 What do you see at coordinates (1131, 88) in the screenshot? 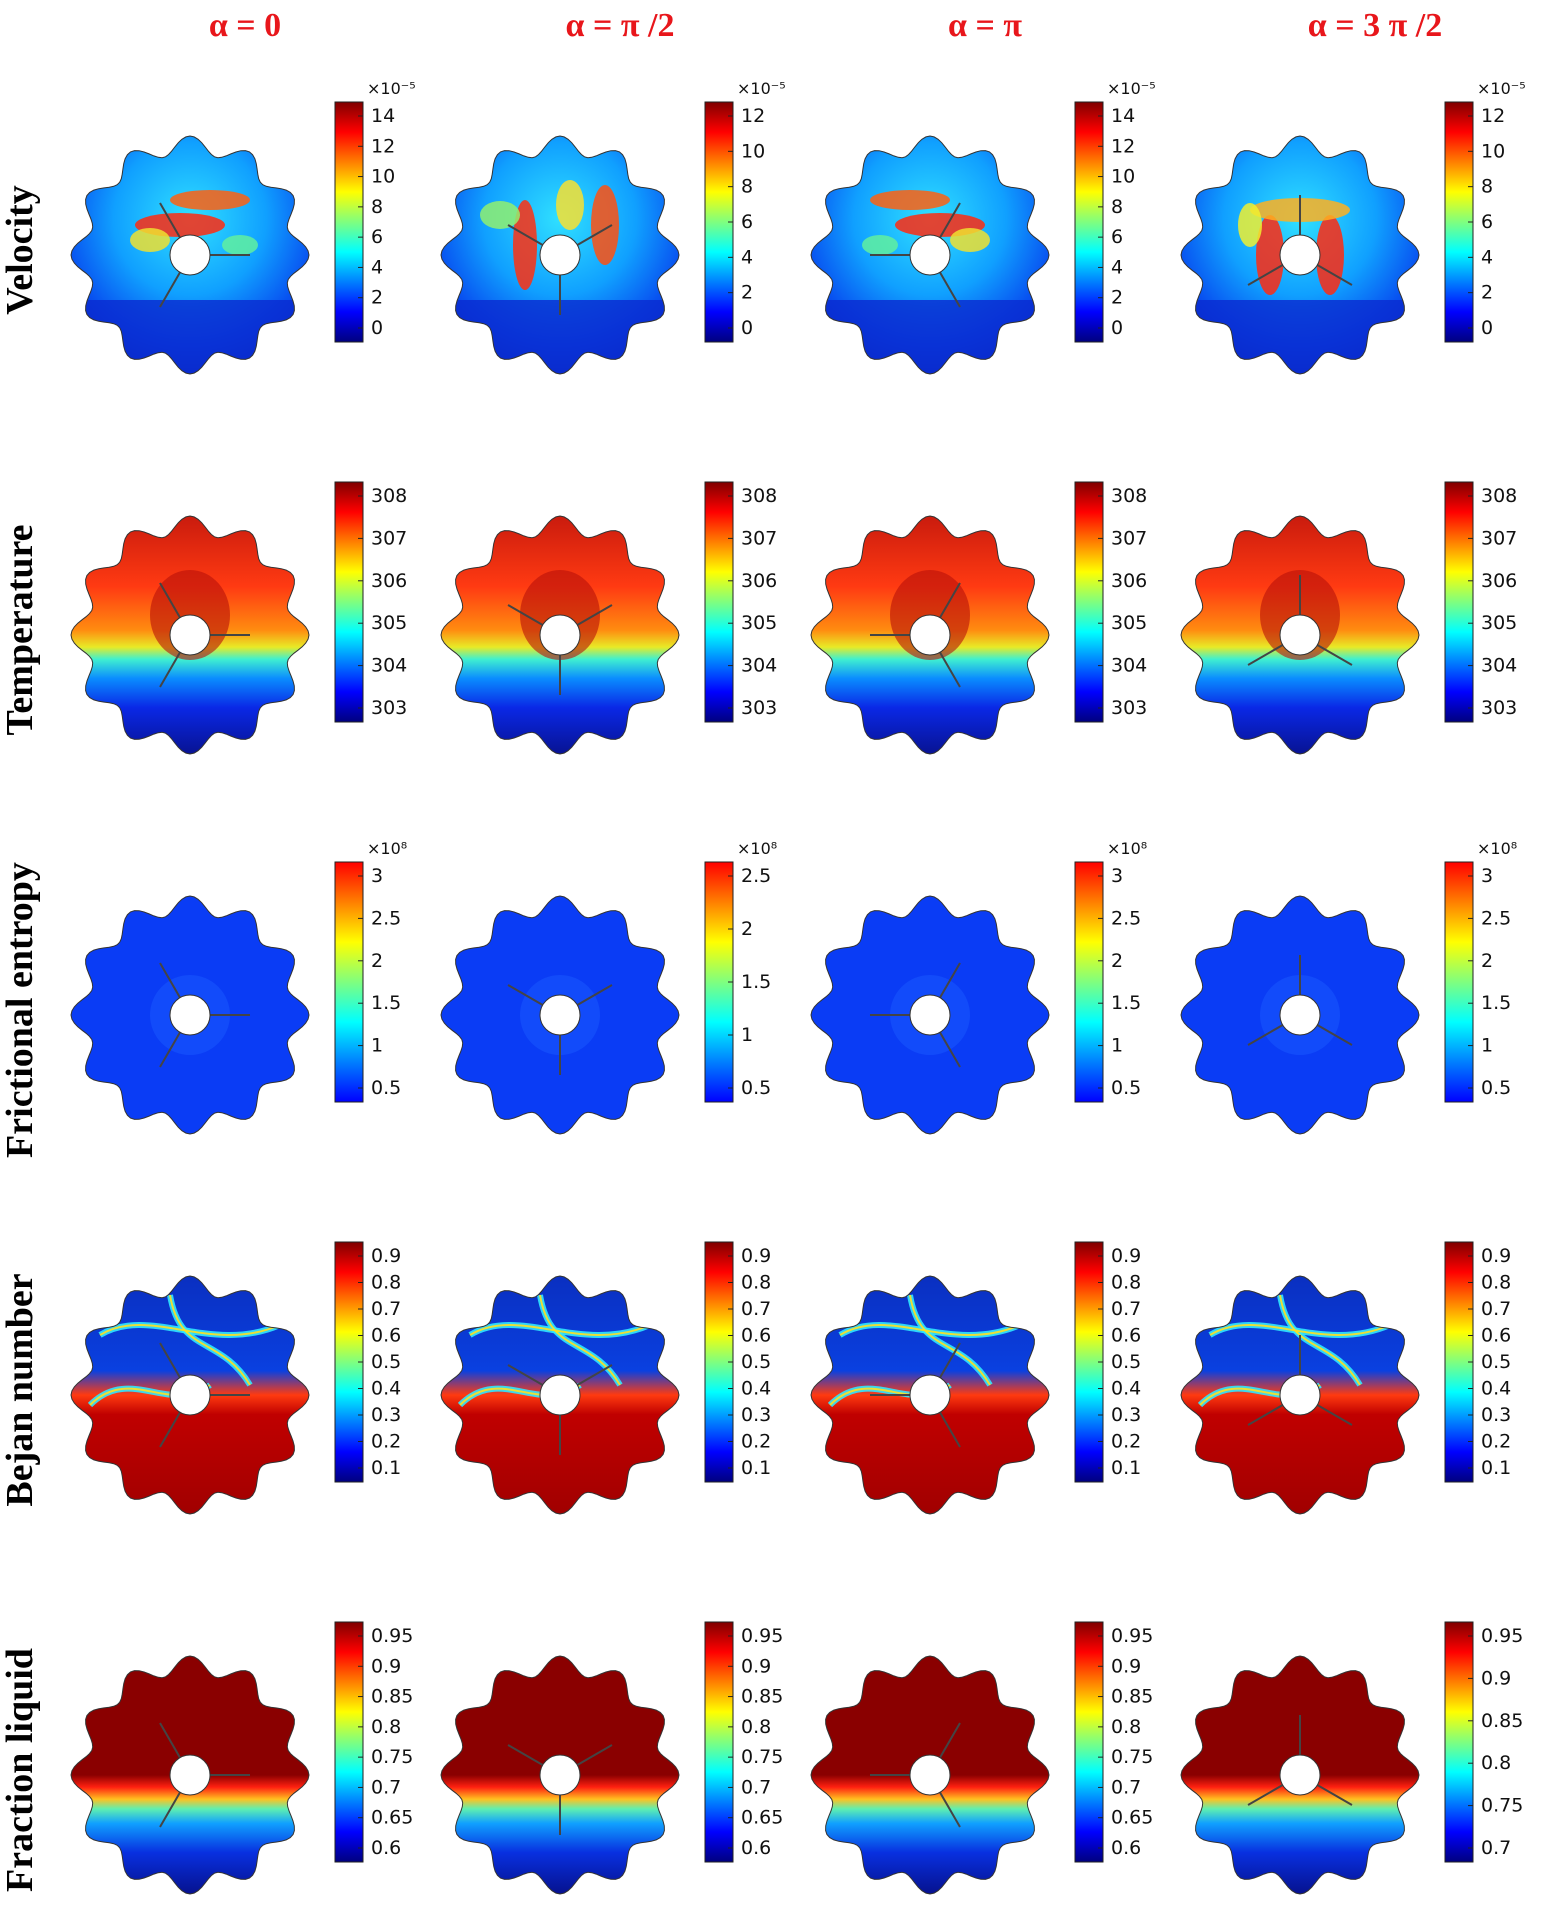
I see `colorbar-multiplier: ×10⁻⁵` at bounding box center [1131, 88].